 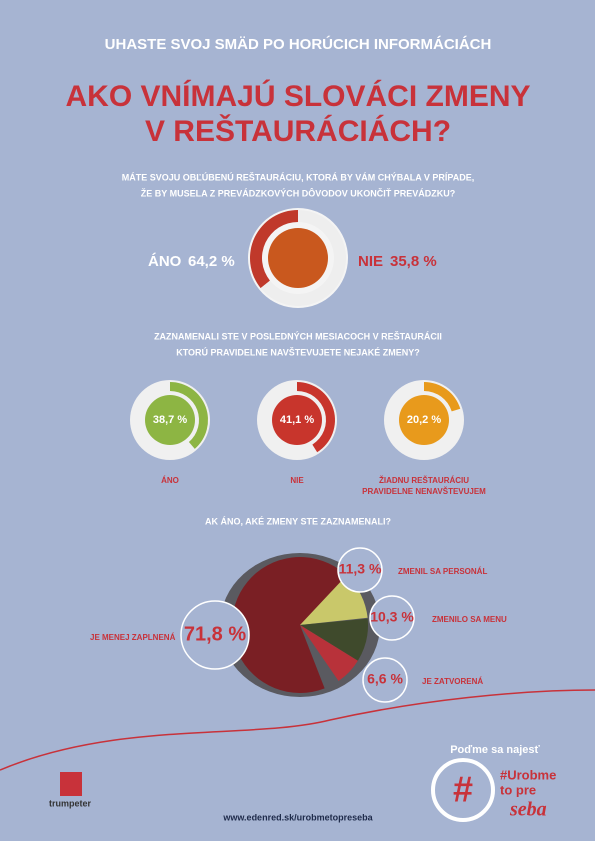 What do you see at coordinates (298, 131) in the screenshot?
I see `title: V REŠTAURÁCIÁCH?` at bounding box center [298, 131].